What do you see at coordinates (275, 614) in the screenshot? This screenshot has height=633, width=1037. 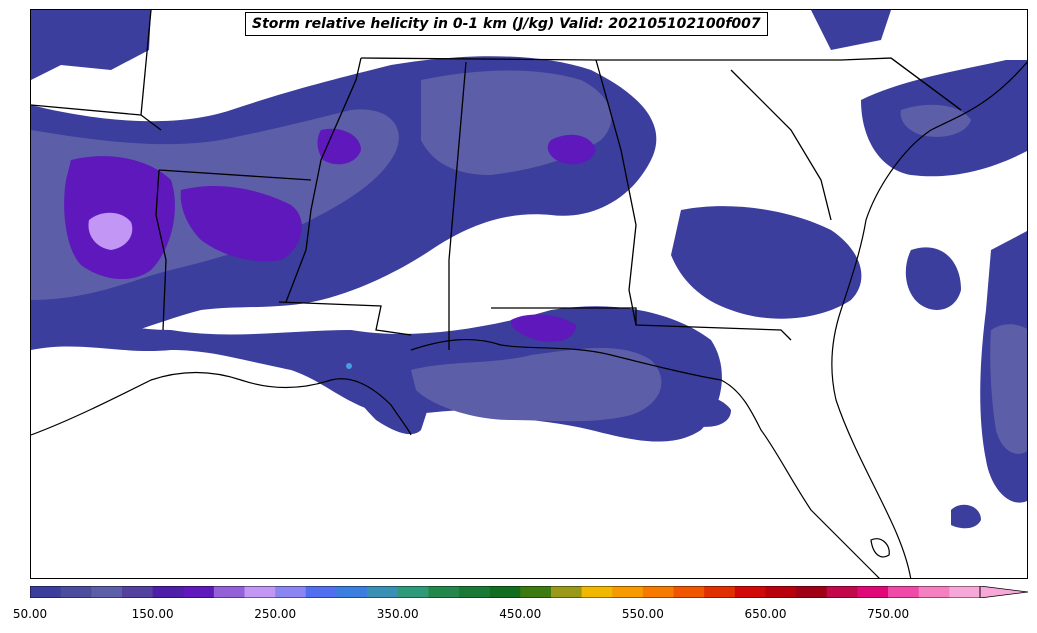 I see `colorbar-tick-label: 250.00` at bounding box center [275, 614].